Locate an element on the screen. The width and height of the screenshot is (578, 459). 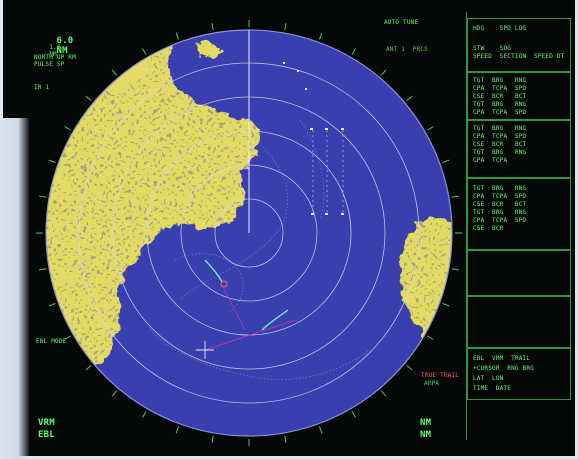
cursor-line: TIME DATE is located at coordinates (492, 388).